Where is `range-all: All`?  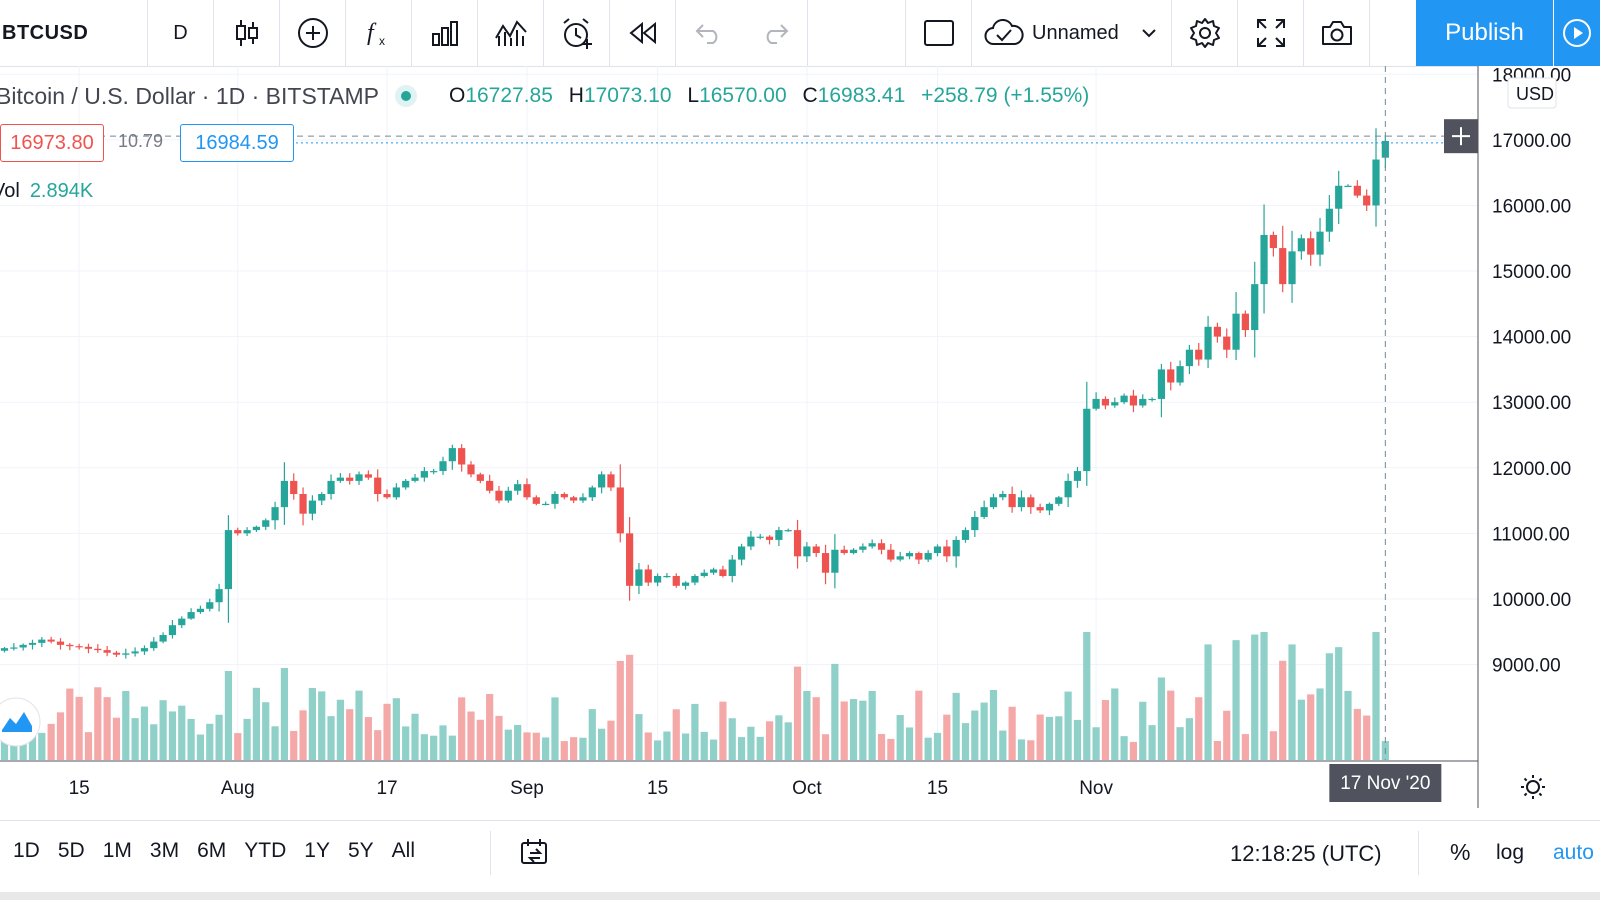
range-all: All is located at coordinates (403, 850).